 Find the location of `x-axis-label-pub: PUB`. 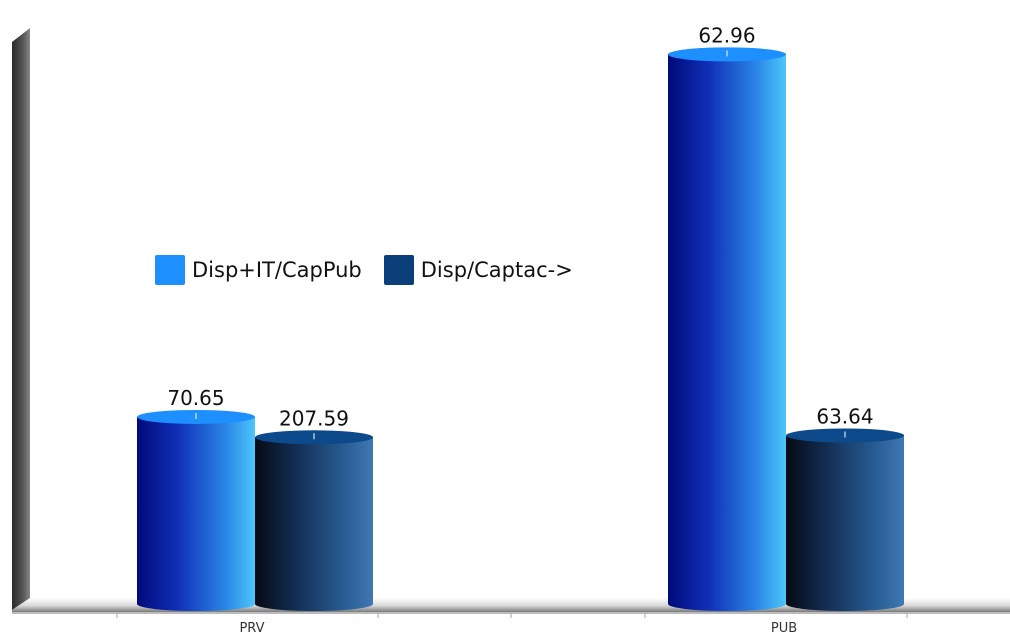

x-axis-label-pub: PUB is located at coordinates (784, 628).